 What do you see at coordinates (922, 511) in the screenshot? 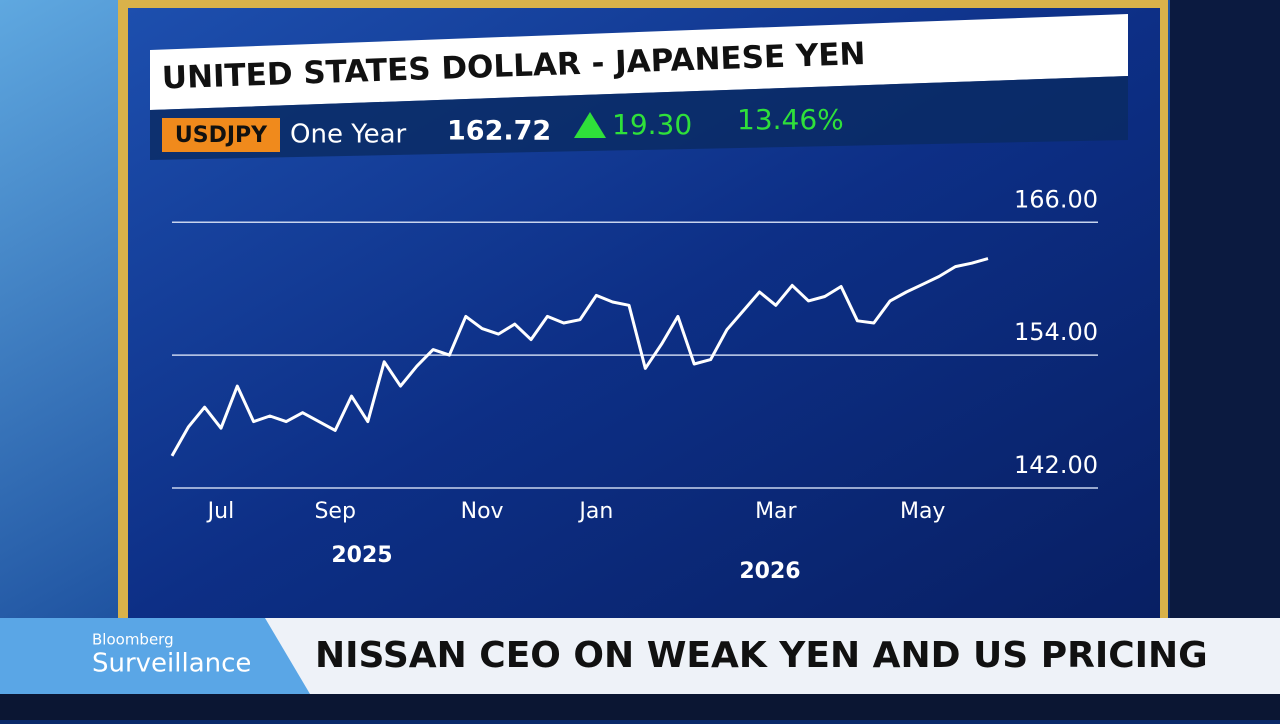
I see `x-tick-label: May` at bounding box center [922, 511].